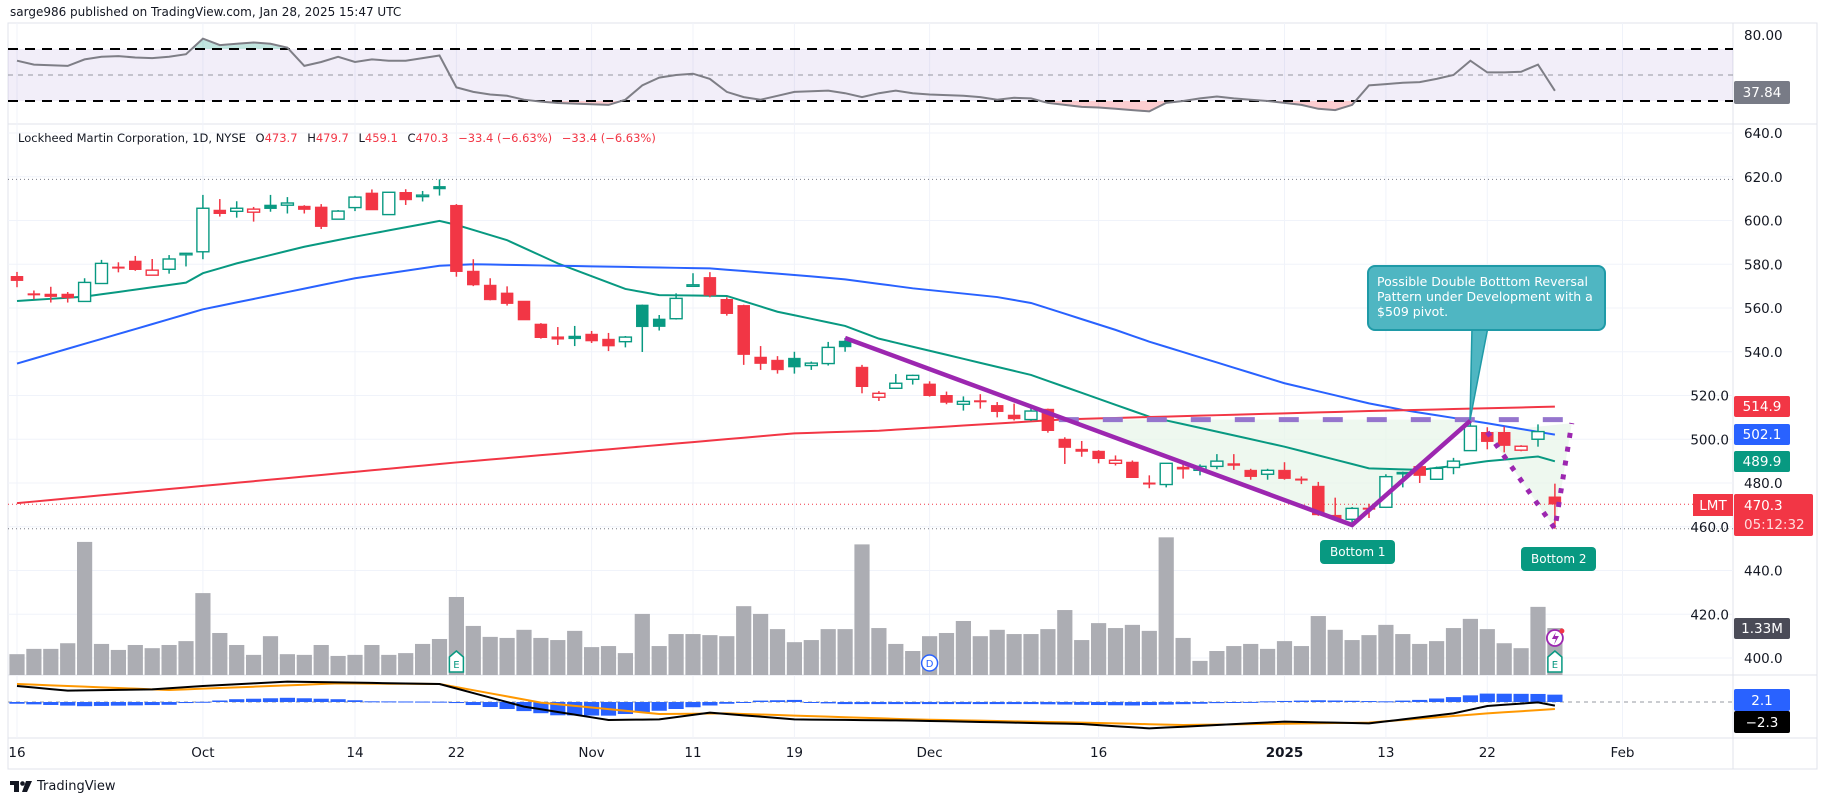 This screenshot has width=1827, height=805. I want to click on low-label: L, so click(361, 138).